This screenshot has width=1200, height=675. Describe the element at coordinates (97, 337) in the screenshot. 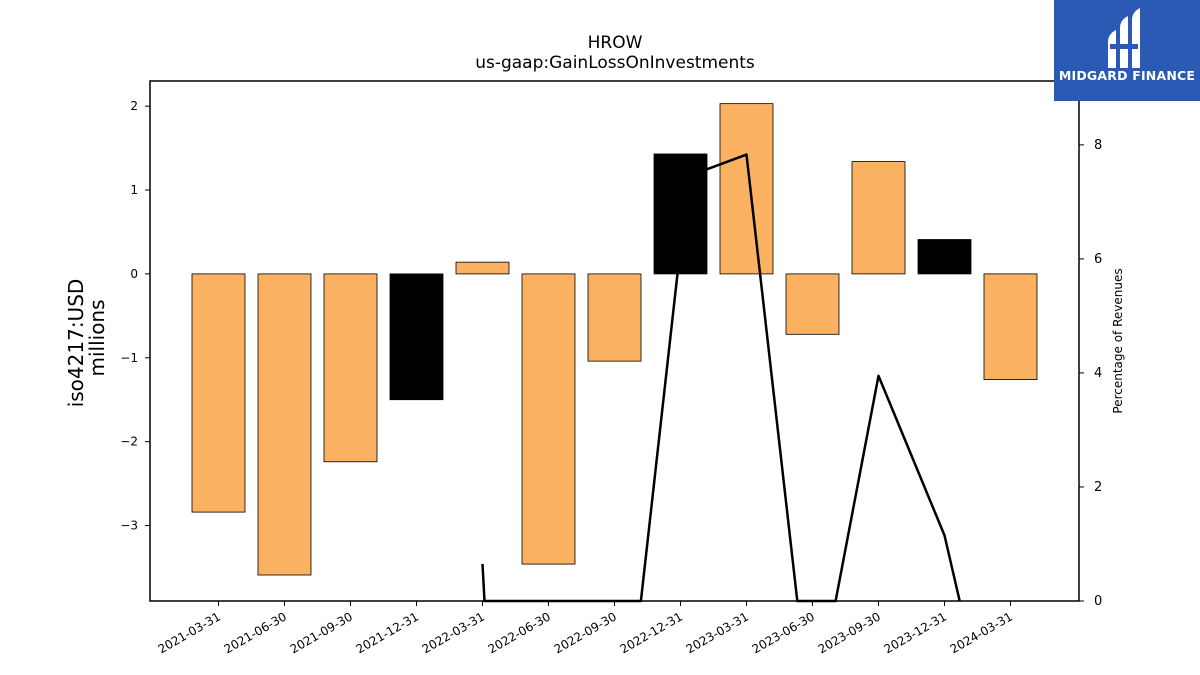

I see `y-axis-label-line2: millions` at that location.